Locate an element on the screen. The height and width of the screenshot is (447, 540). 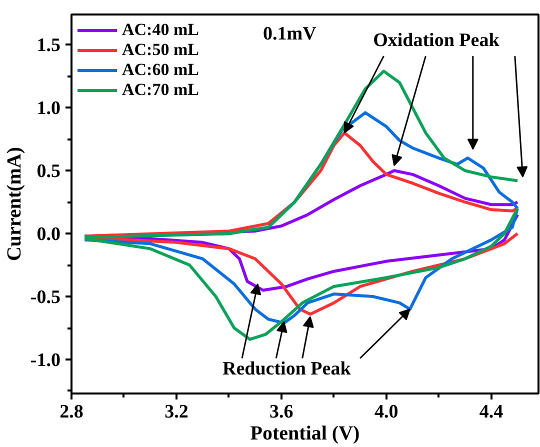
y-tick-label: -1.0 is located at coordinates (45, 361).